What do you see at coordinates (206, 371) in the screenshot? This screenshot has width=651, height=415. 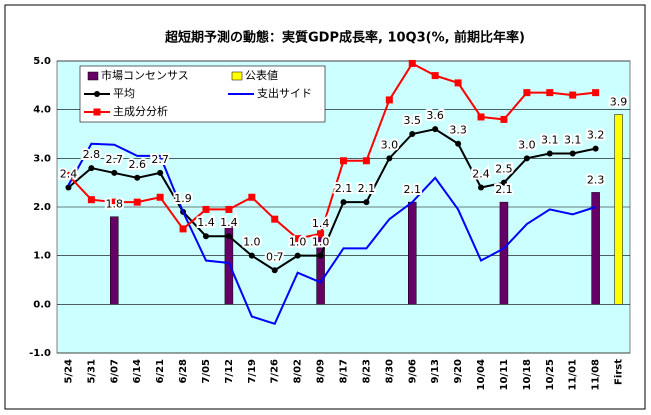 I see `x-tick-label: 7/05` at bounding box center [206, 371].